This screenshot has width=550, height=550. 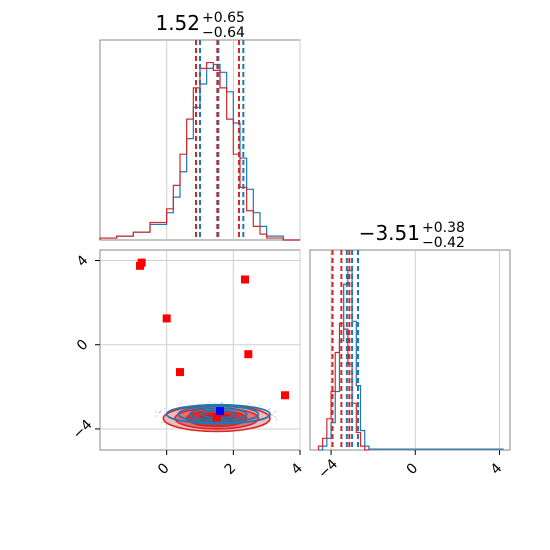 I want to click on title-minus: −0.64, so click(x=223, y=33).